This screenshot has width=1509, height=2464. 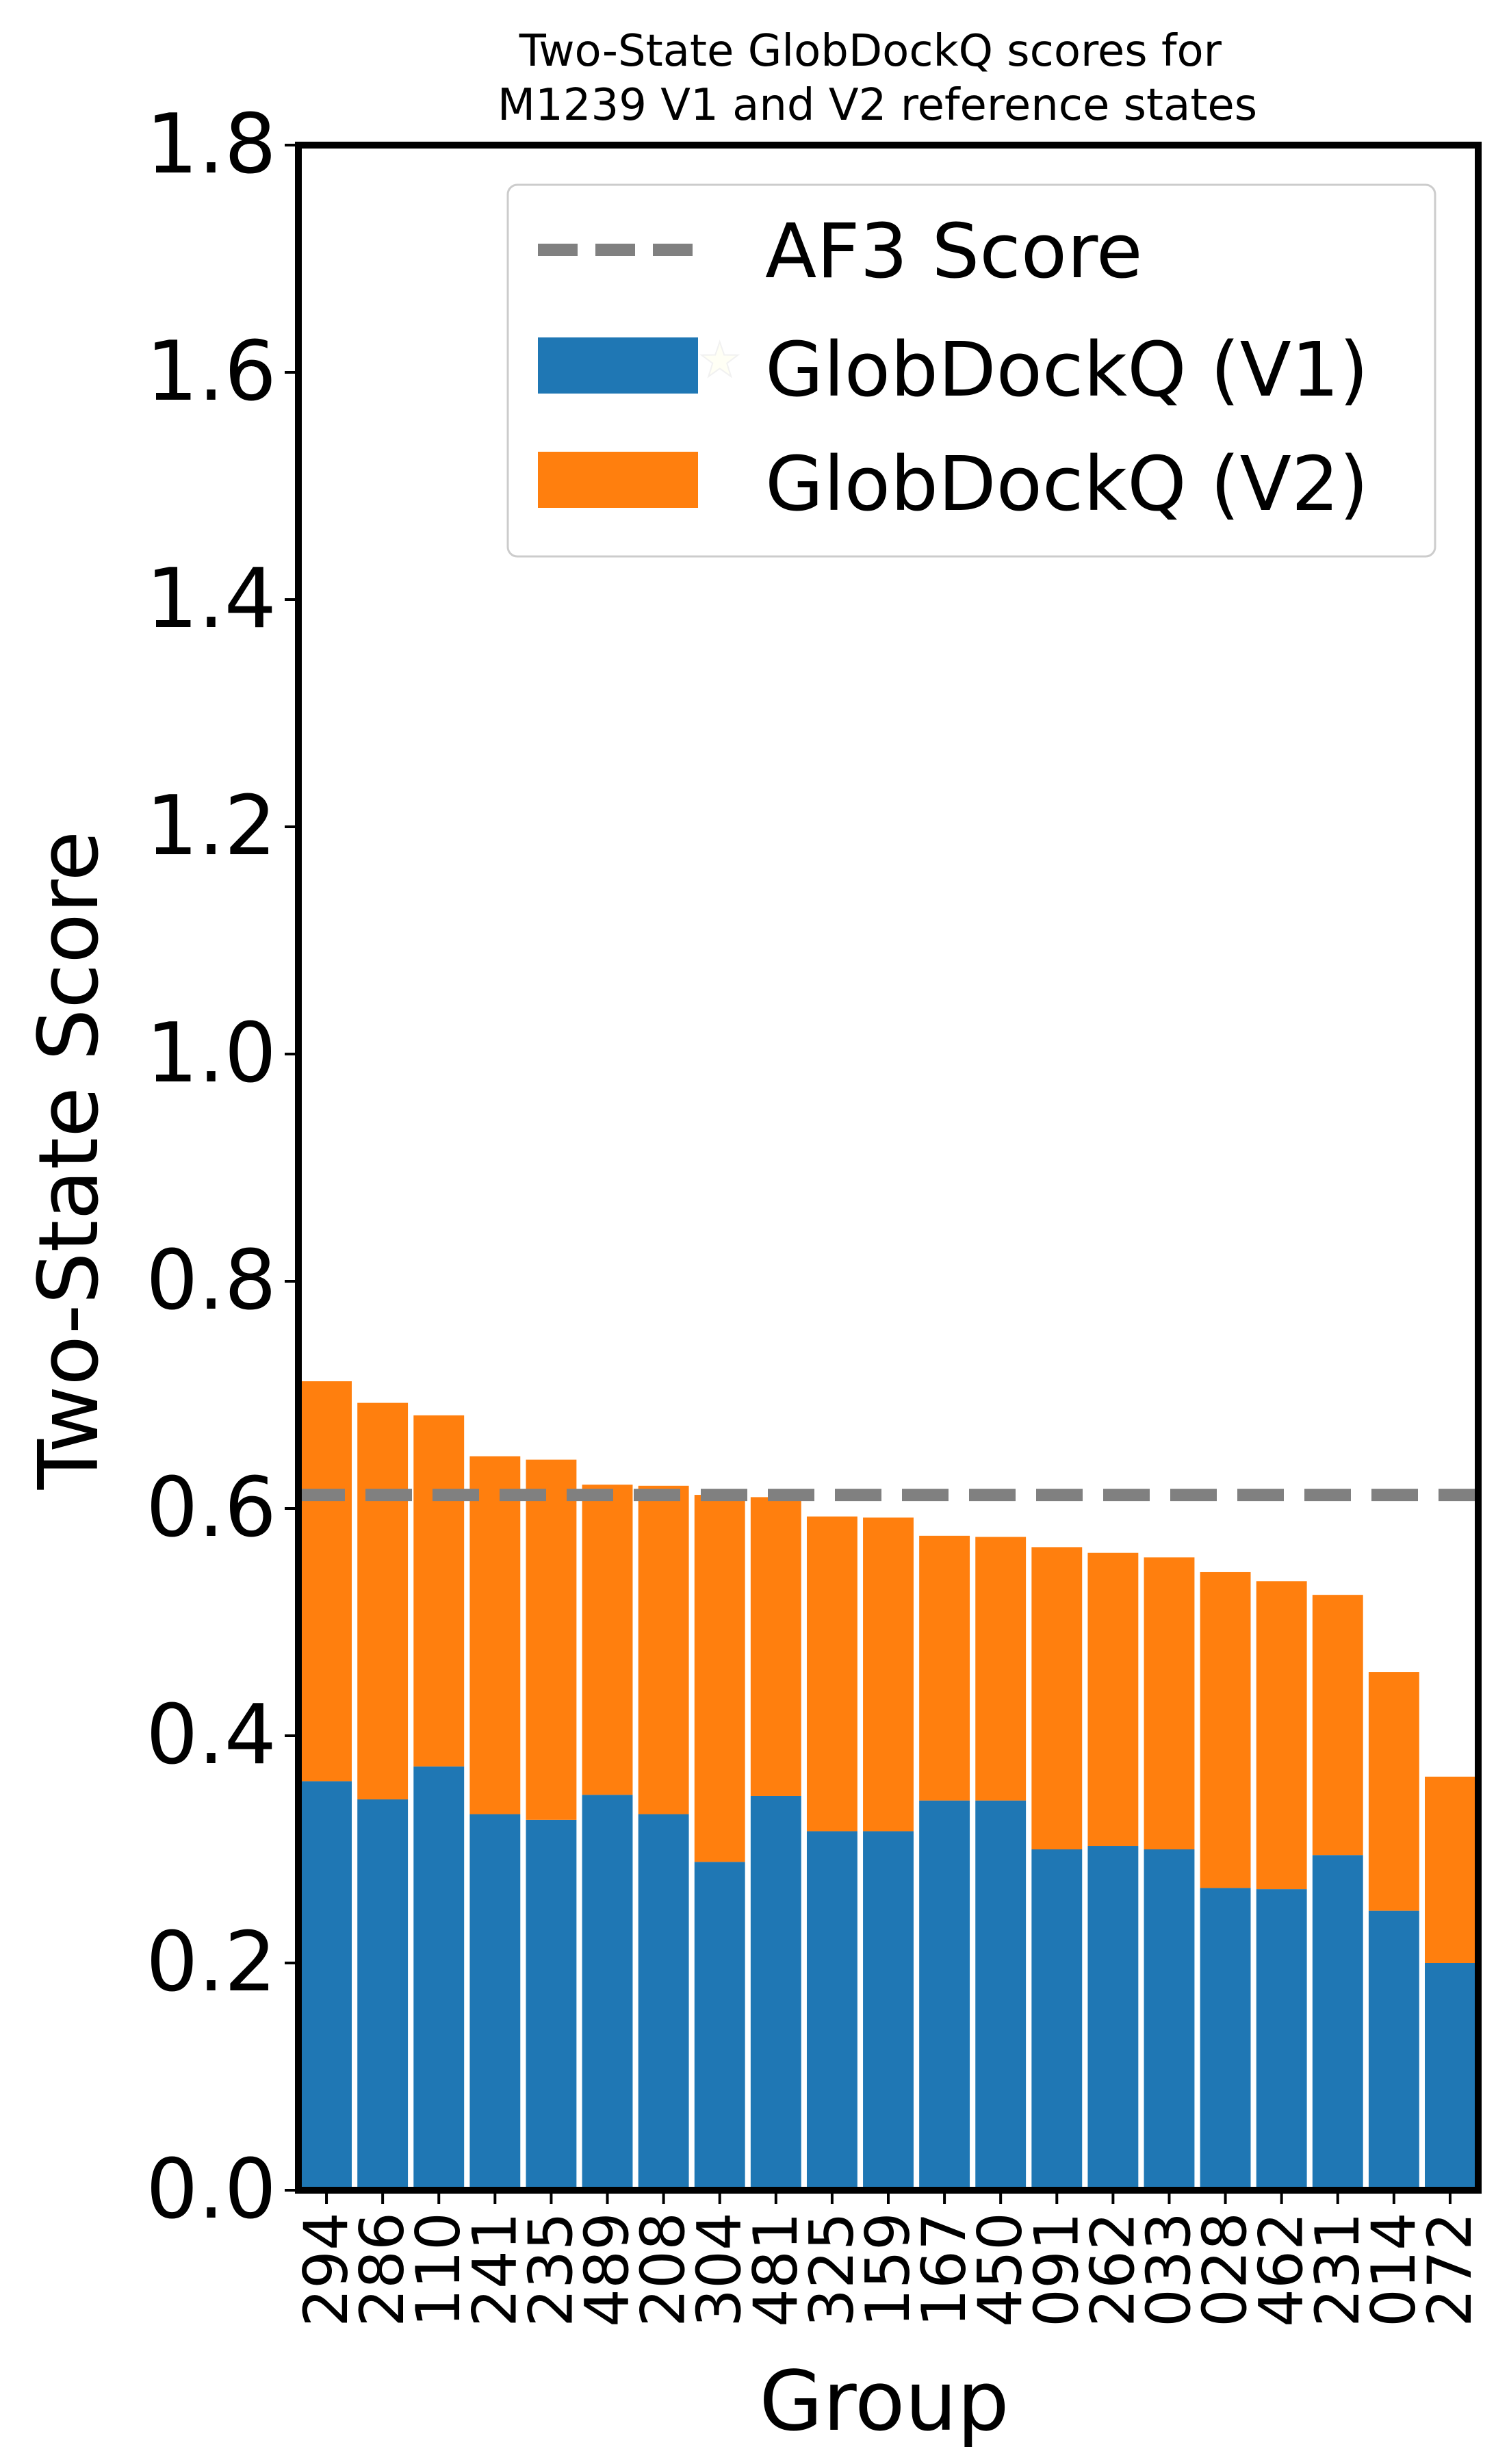 What do you see at coordinates (438, 2269) in the screenshot?
I see `x-tick-label: 110` at bounding box center [438, 2269].